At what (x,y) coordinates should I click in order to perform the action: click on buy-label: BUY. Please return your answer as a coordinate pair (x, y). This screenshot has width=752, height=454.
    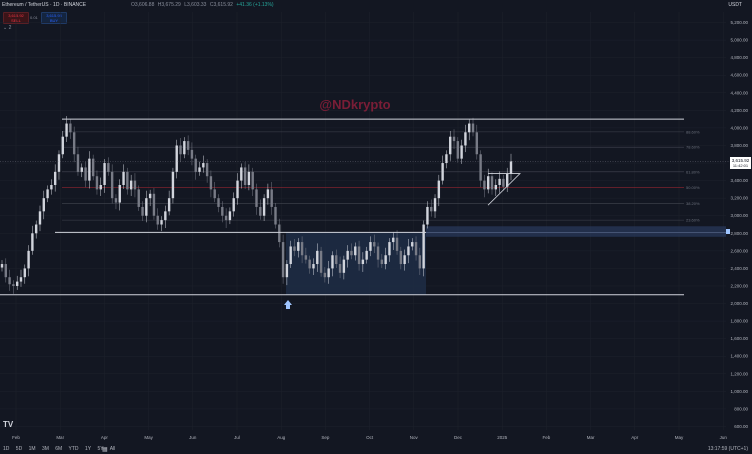
    Looking at the image, I should click on (54, 20).